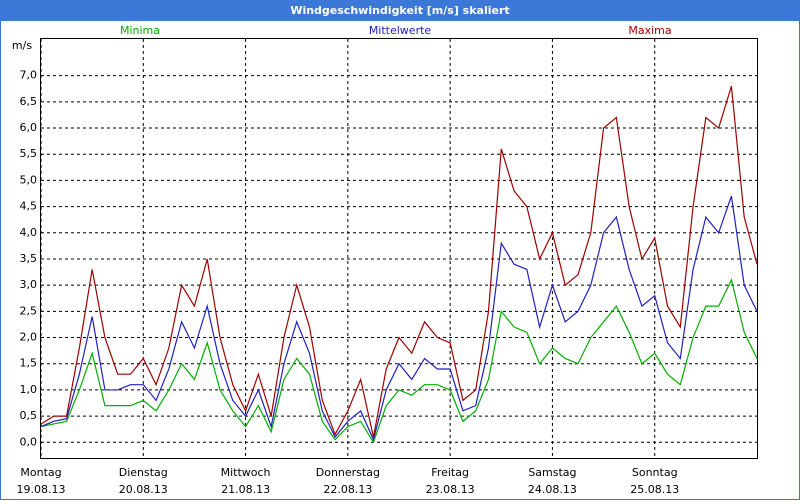 This screenshot has width=800, height=504. Describe the element at coordinates (29, 179) in the screenshot. I see `y-tick-label: 5,0` at that location.